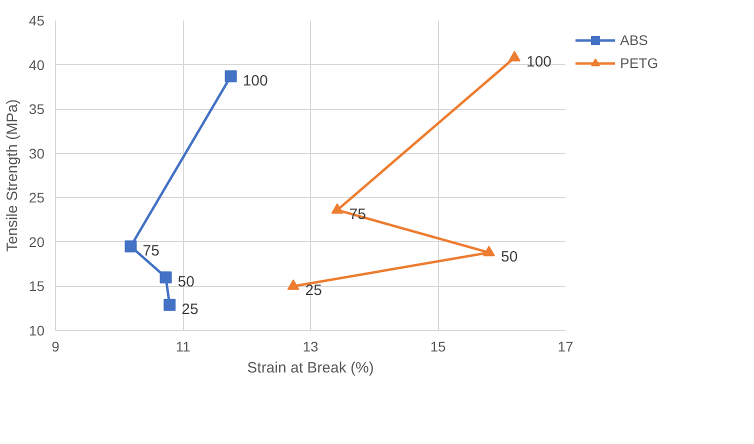  Describe the element at coordinates (36, 286) in the screenshot. I see `y-tick-label: 15` at that location.